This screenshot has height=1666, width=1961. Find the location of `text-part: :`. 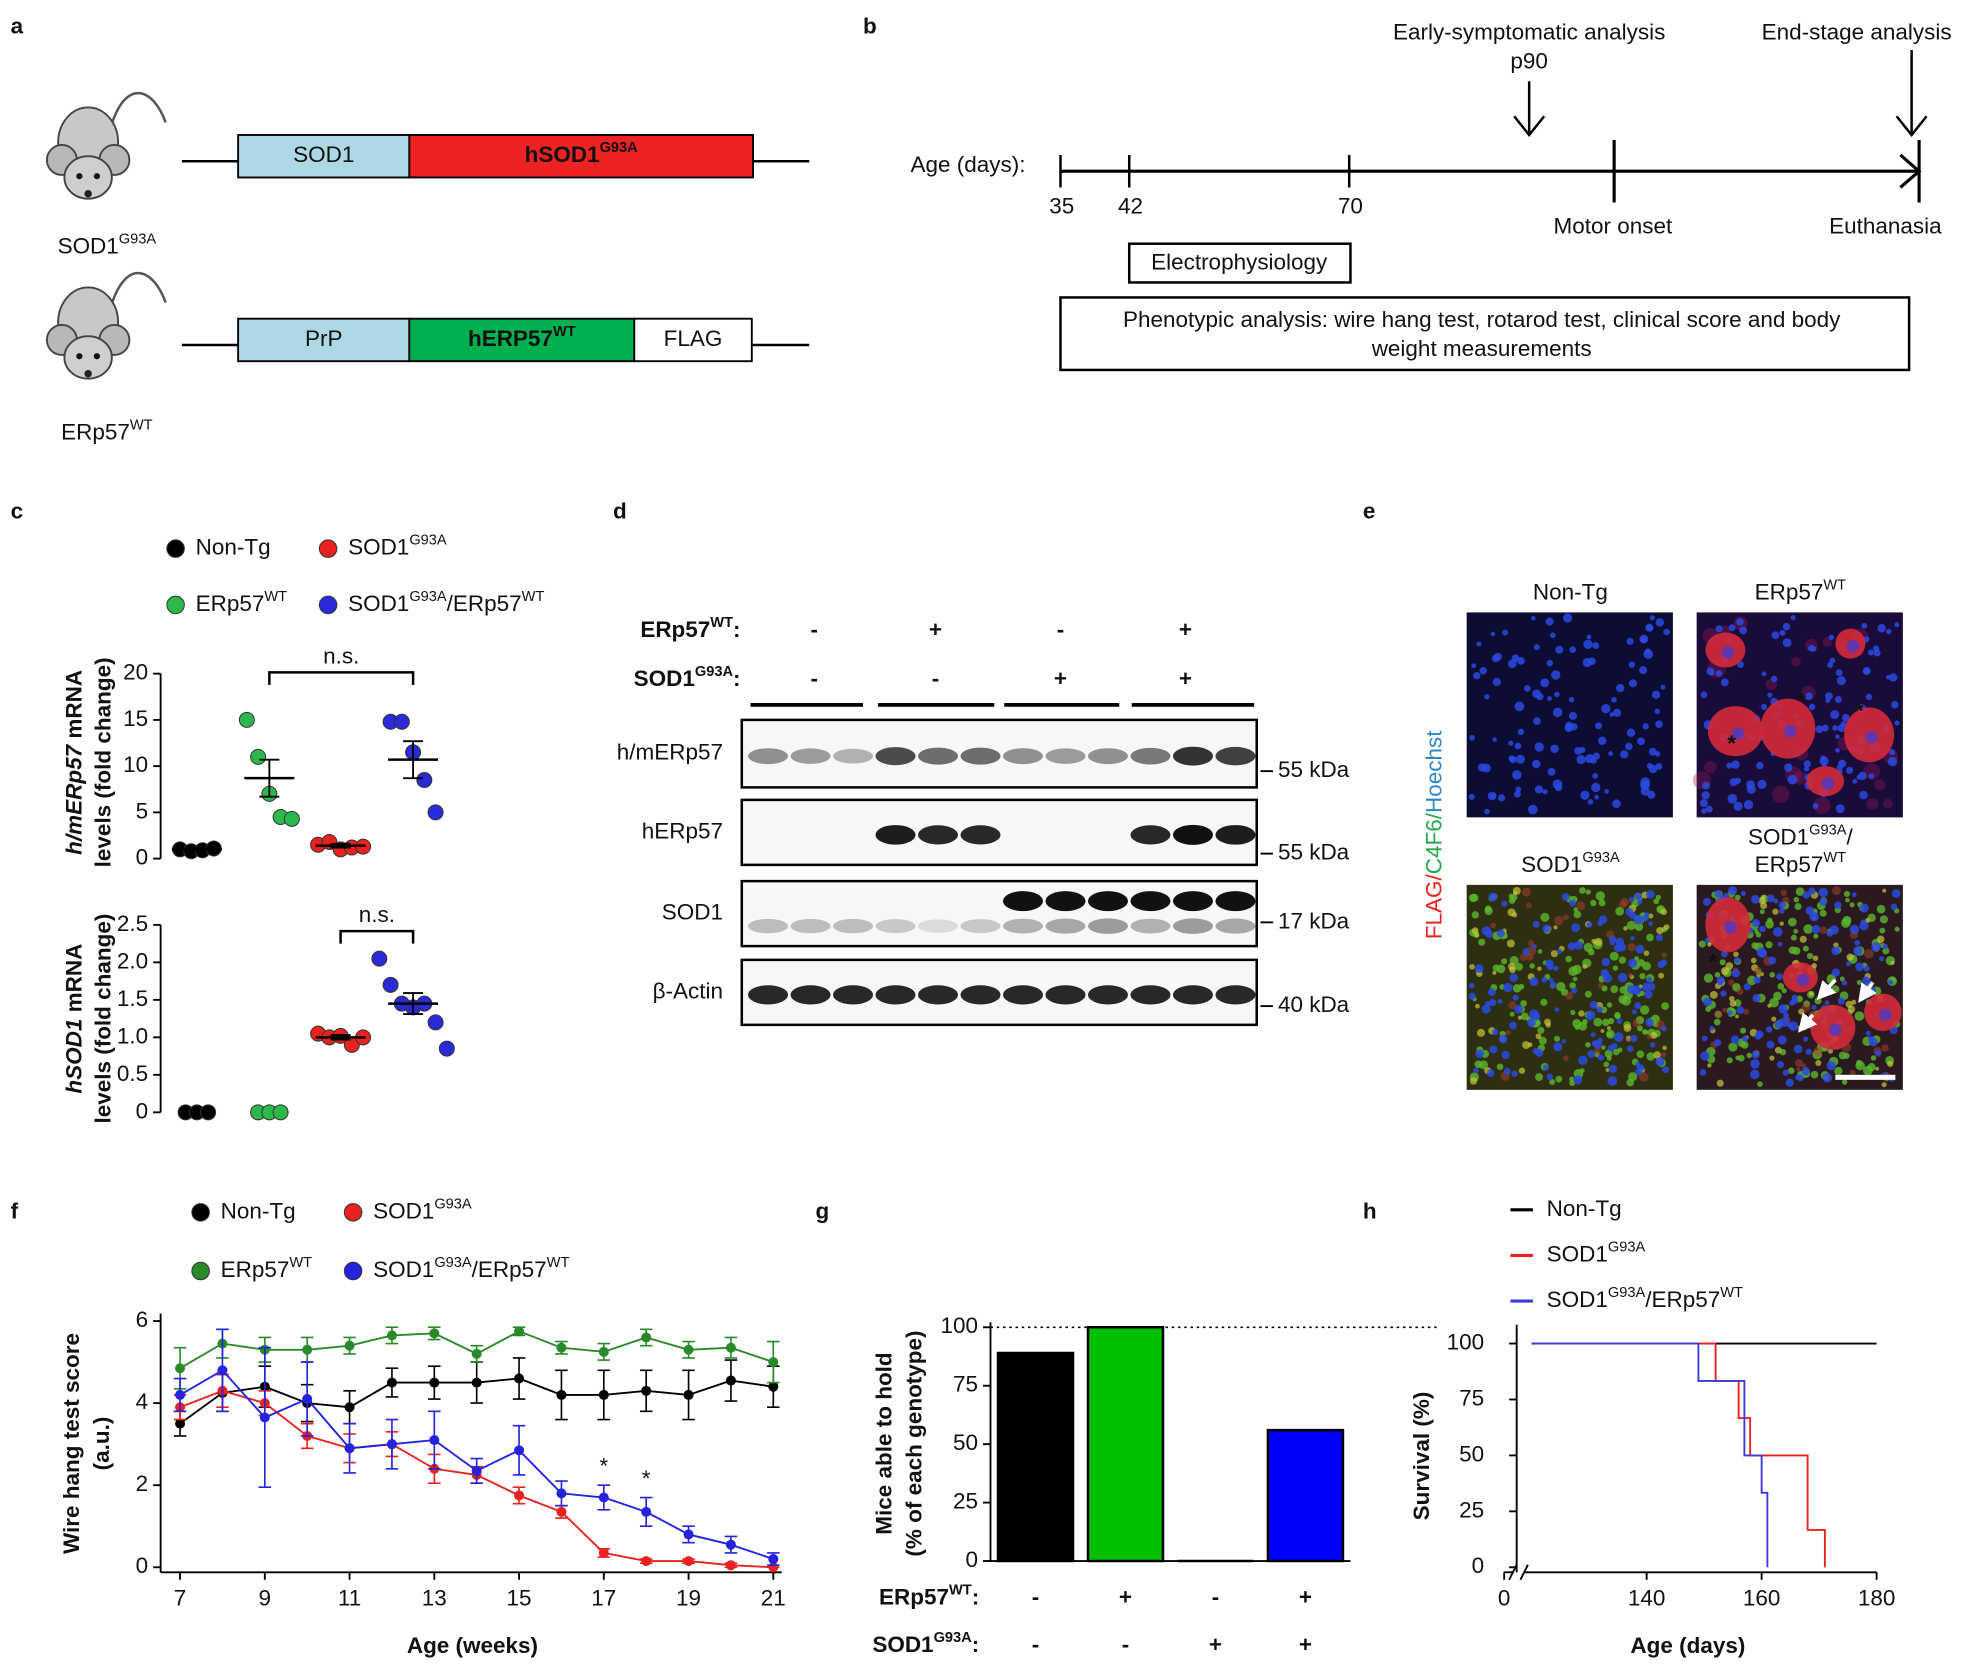

text-part: : is located at coordinates (737, 678).